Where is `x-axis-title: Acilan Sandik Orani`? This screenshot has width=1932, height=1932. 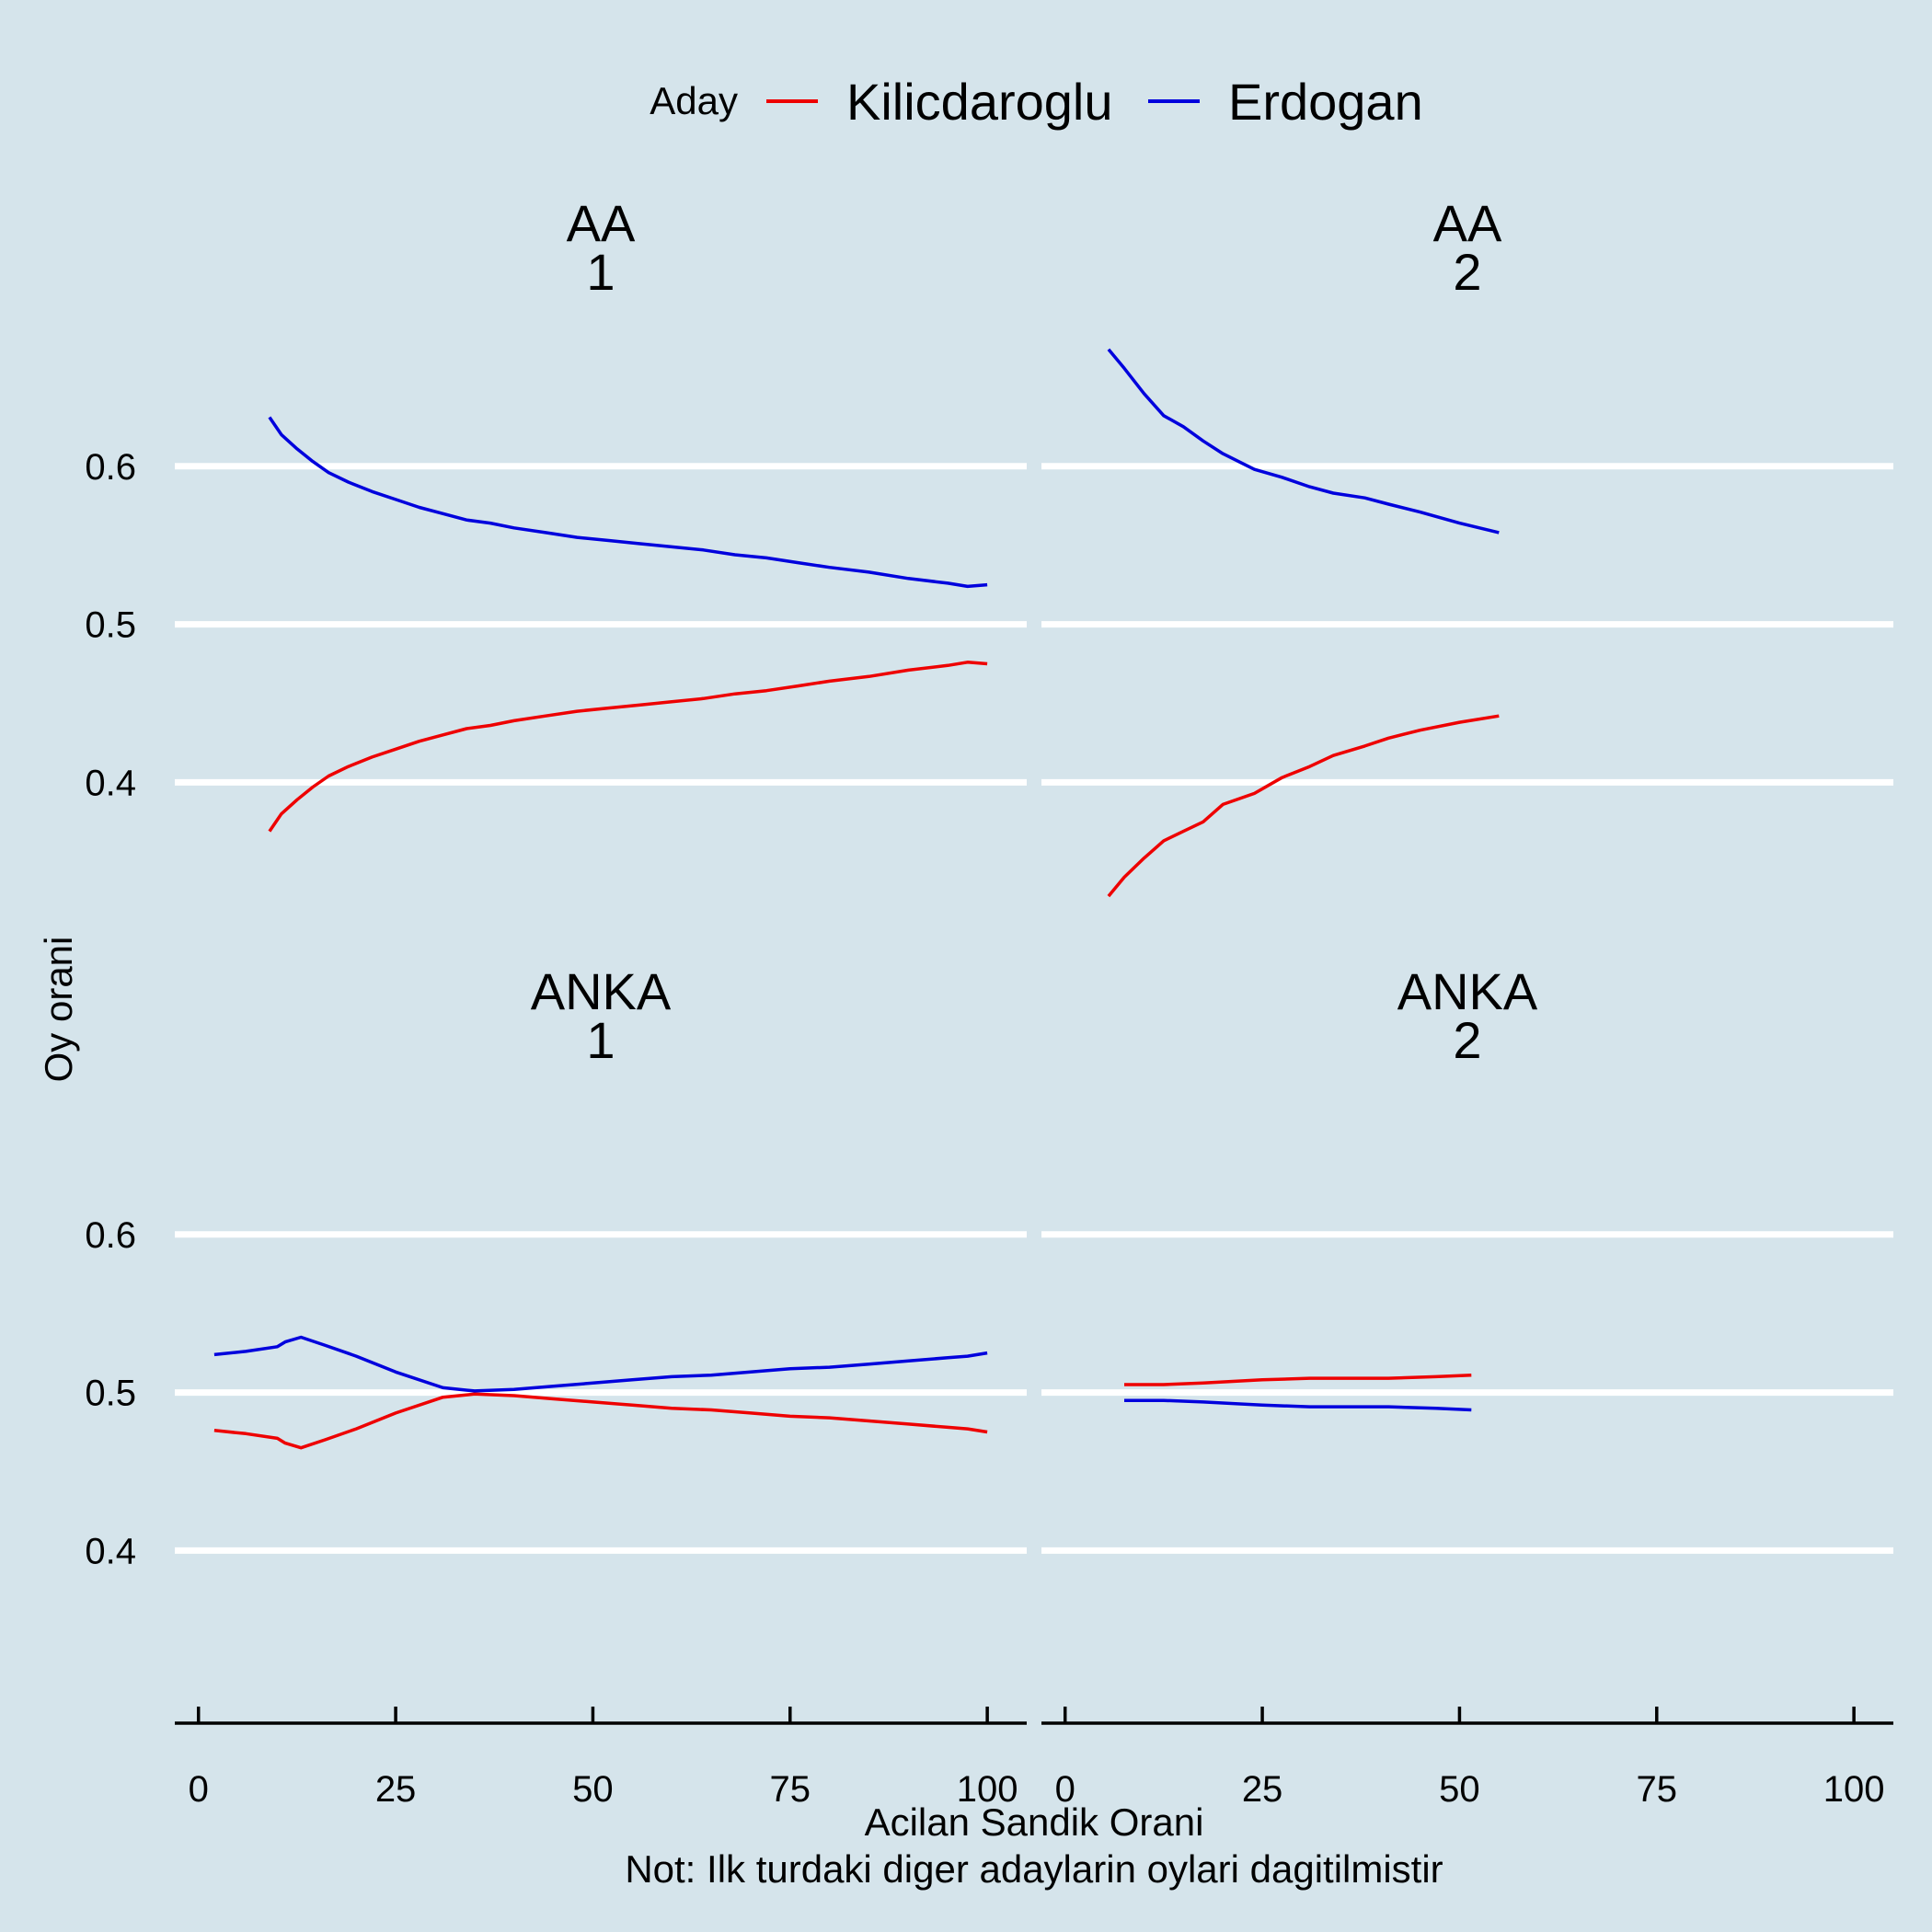
x-axis-title: Acilan Sandik Orani is located at coordinates (1034, 1822).